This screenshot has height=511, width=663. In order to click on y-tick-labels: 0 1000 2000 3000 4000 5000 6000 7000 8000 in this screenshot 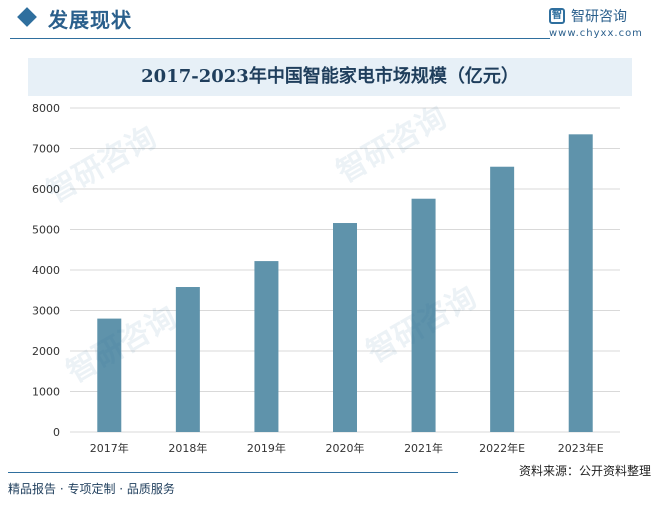, I will do `click(46, 270)`.